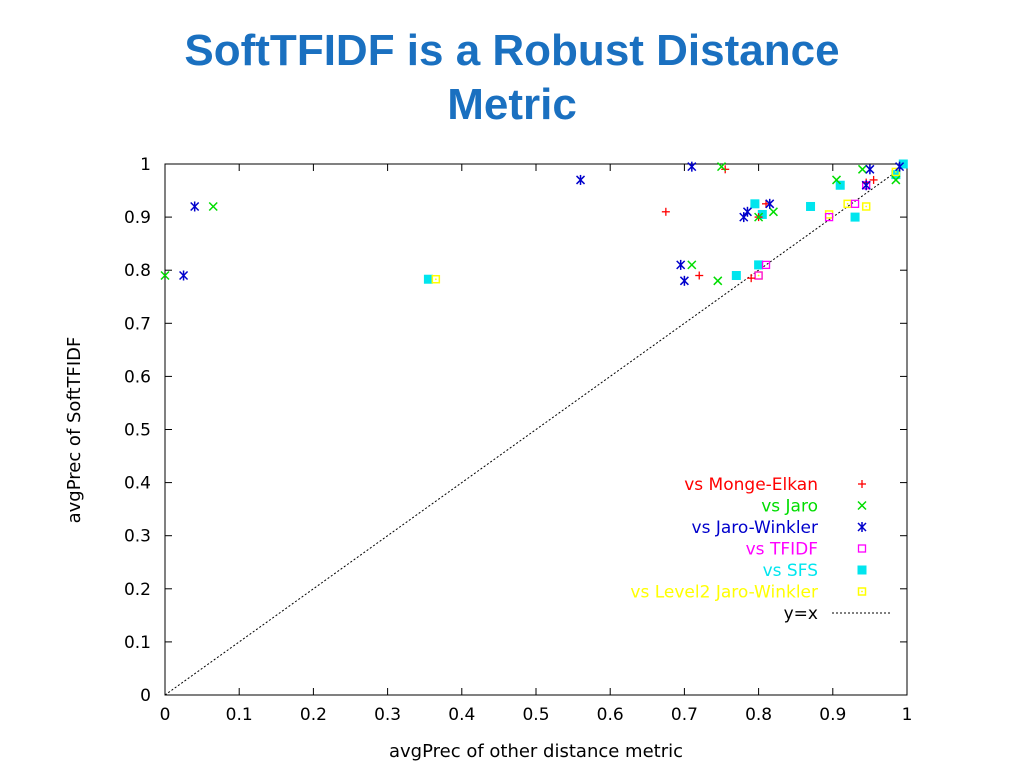 The image size is (1024, 768). I want to click on x-tick-label: 0, so click(165, 715).